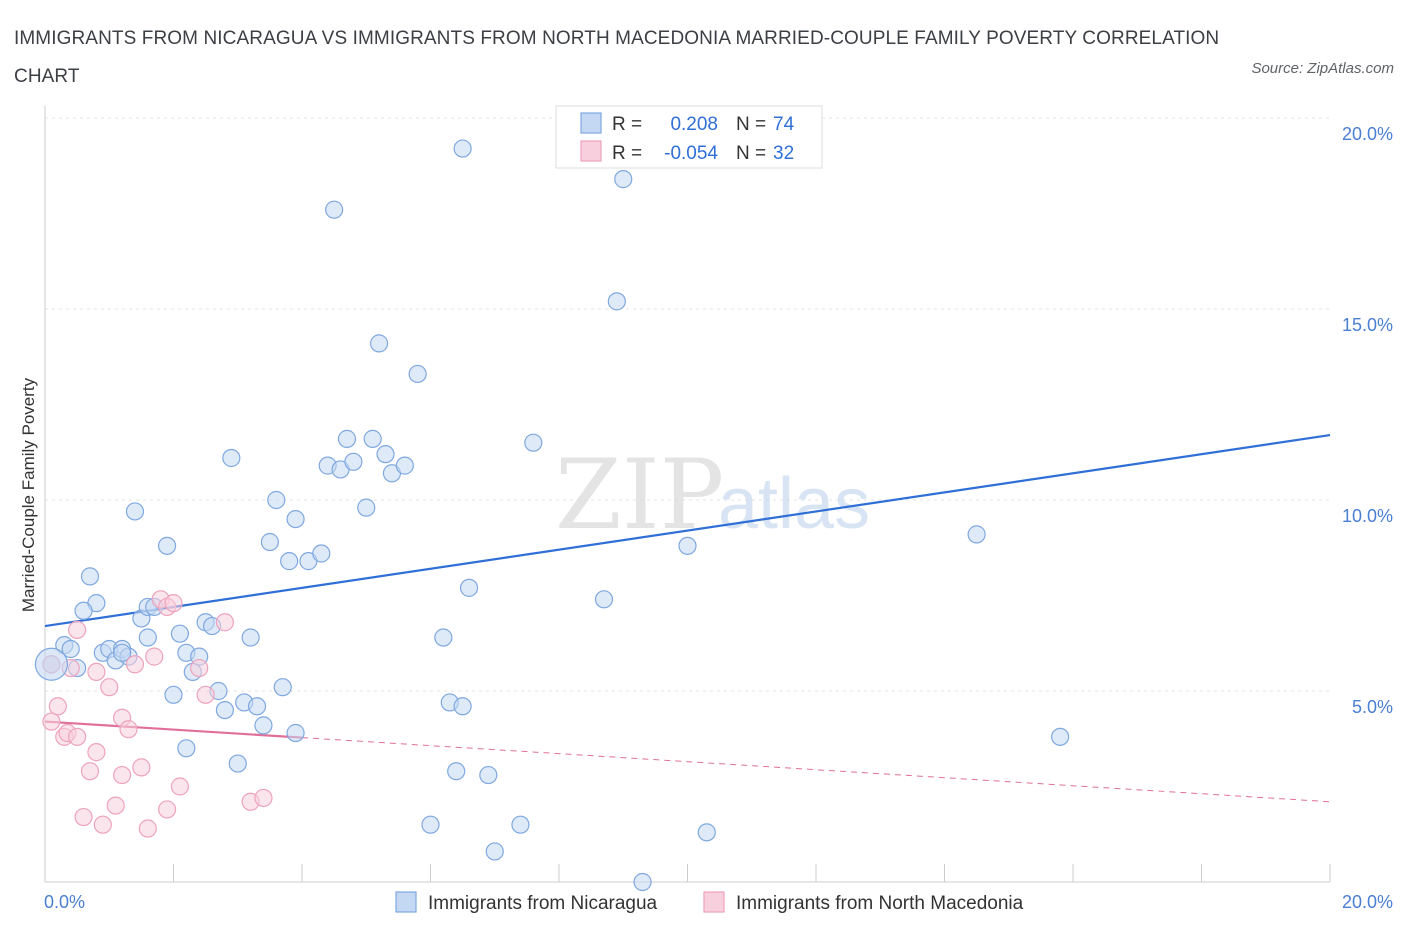 The height and width of the screenshot is (930, 1406). I want to click on point-cluster-nicaragua, so click(51, 664).